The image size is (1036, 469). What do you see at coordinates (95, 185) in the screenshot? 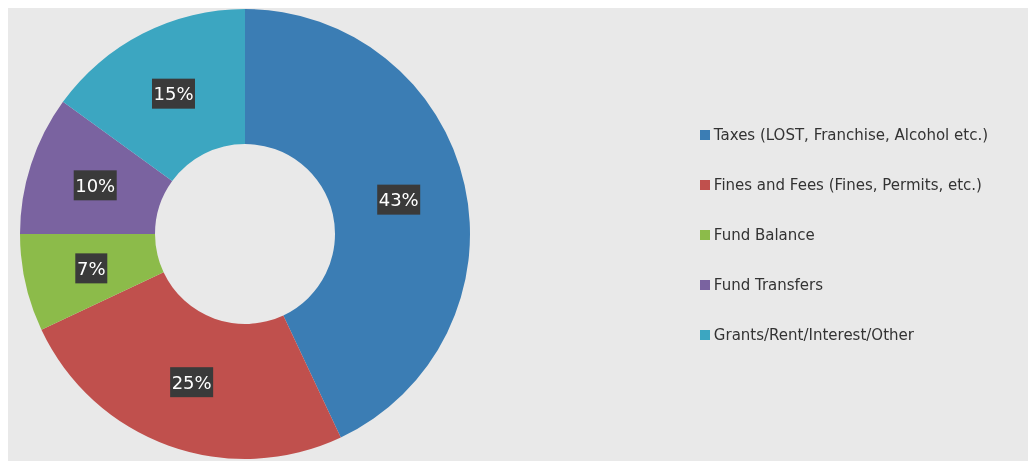
I see `data-label: 10%` at bounding box center [95, 185].